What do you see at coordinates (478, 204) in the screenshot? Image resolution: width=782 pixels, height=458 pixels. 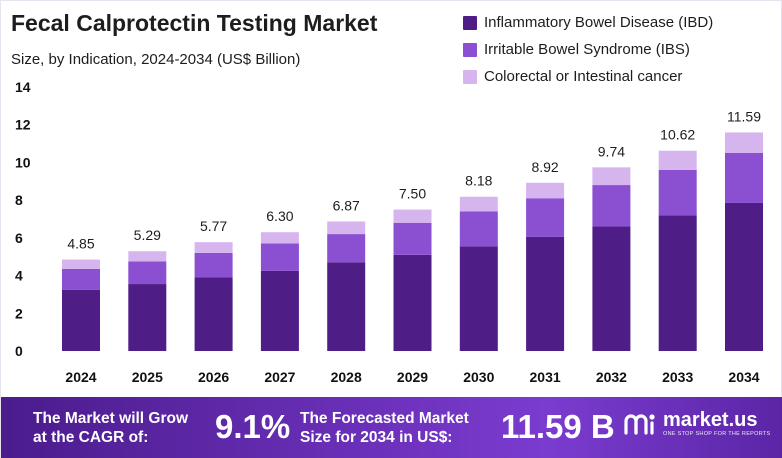 I see `bar-colorectal-2030` at bounding box center [478, 204].